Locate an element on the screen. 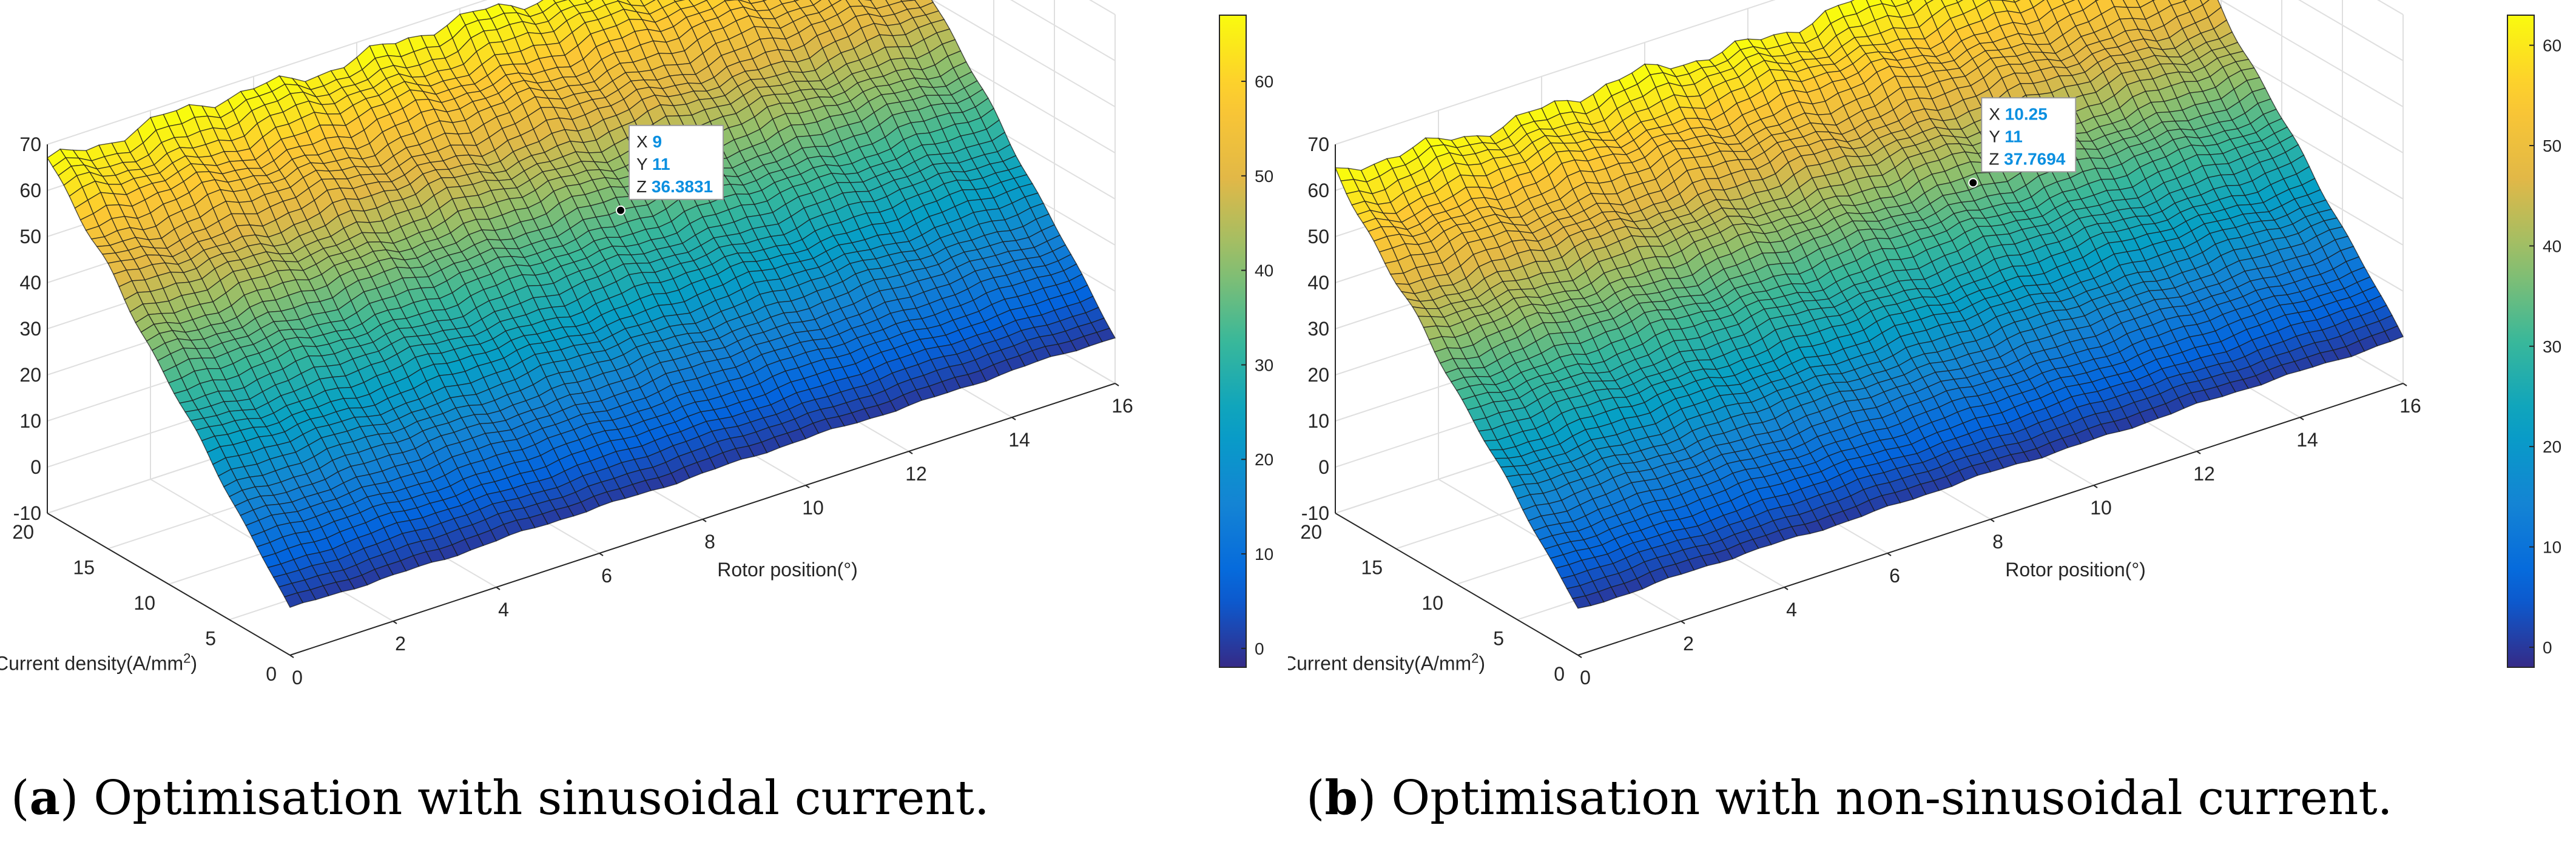 The width and height of the screenshot is (2576, 842). y-tick-label: 0 is located at coordinates (271, 674).